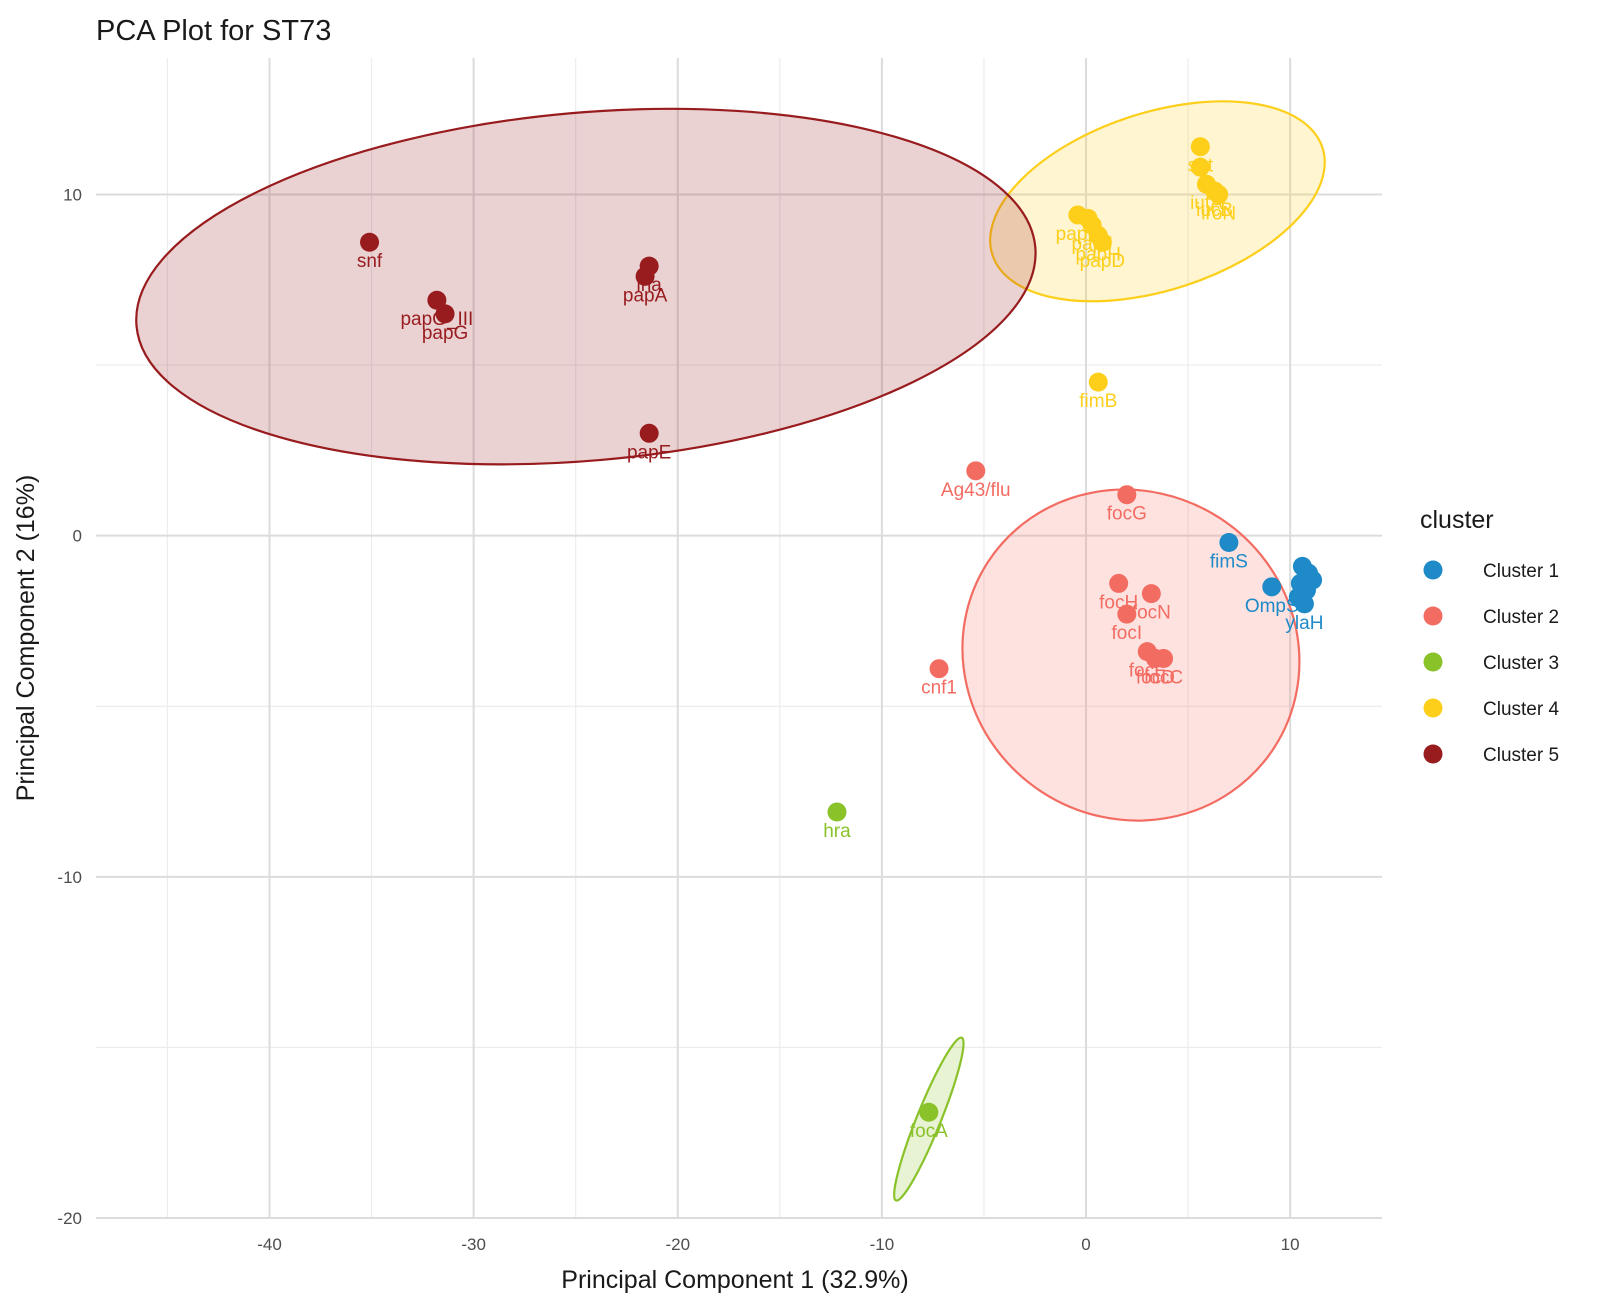  I want to click on x-axis-title: Principal Component 1 (32.9%), so click(734, 1280).